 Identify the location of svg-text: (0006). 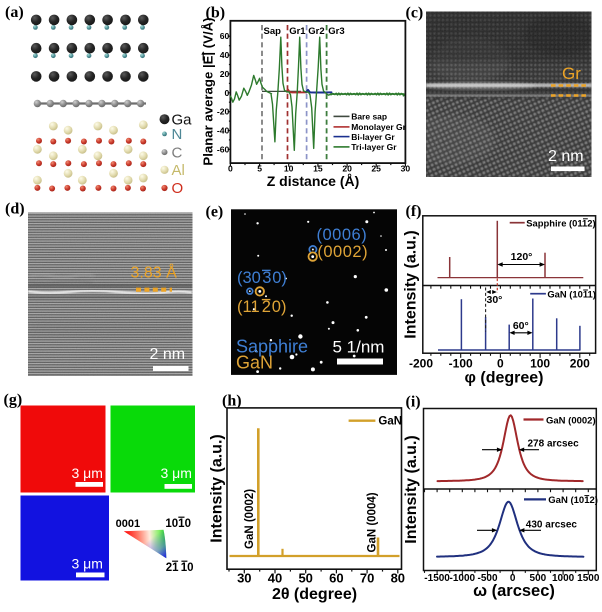
(342, 235).